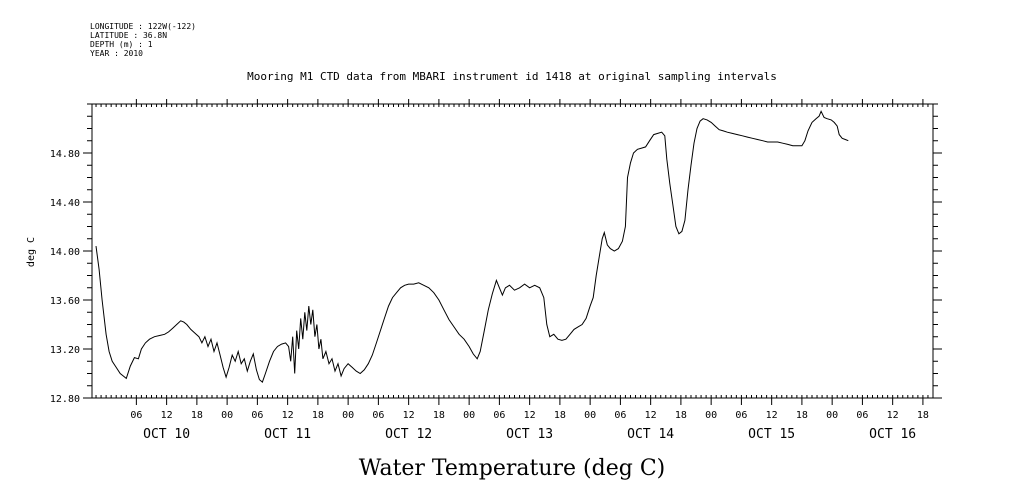 The width and height of the screenshot is (1009, 504). I want to click on x-axis-label: Water Temperature (deg C), so click(512, 468).